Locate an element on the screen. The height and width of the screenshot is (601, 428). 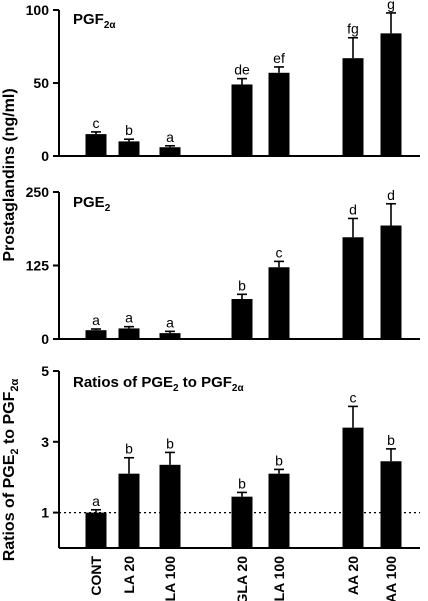
significance-letter: fg is located at coordinates (353, 29).